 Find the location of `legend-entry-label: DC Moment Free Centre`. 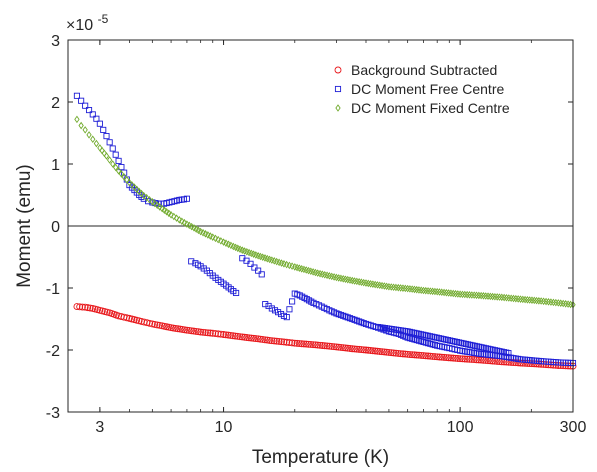

legend-entry-label: DC Moment Free Centre is located at coordinates (427, 89).